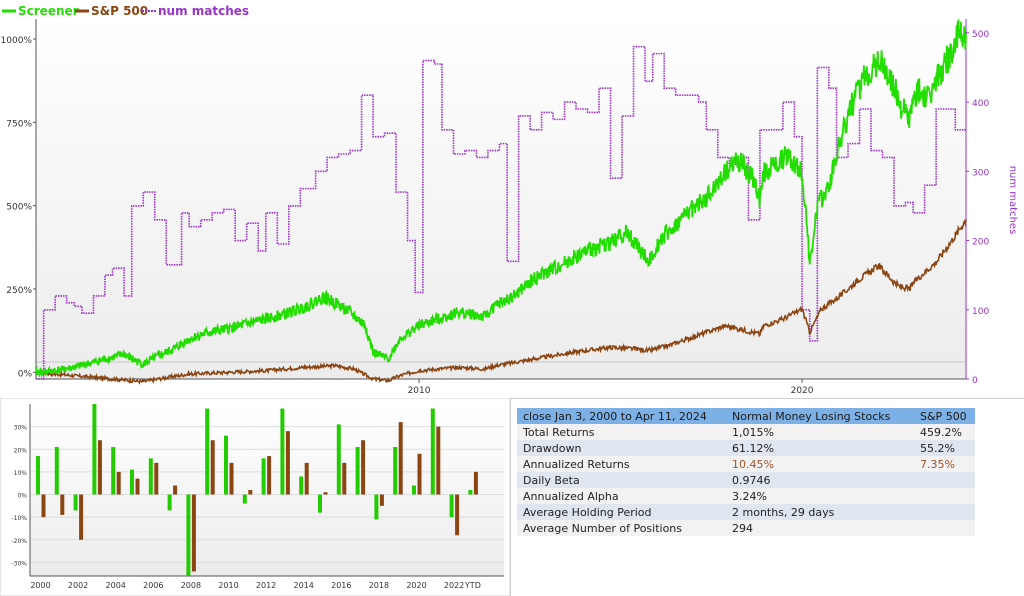 The width and height of the screenshot is (1024, 596). I want to click on stats-screener-value: 61.12%, so click(820, 448).